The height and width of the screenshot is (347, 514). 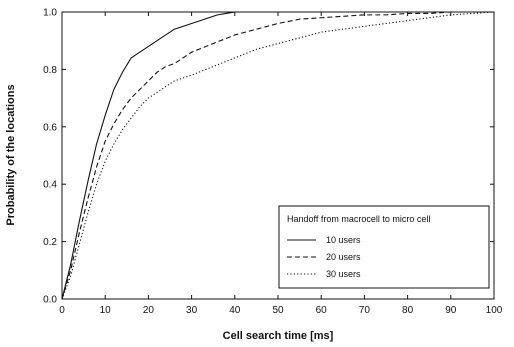 What do you see at coordinates (343, 257) in the screenshot?
I see `legend-label: 20 users` at bounding box center [343, 257].